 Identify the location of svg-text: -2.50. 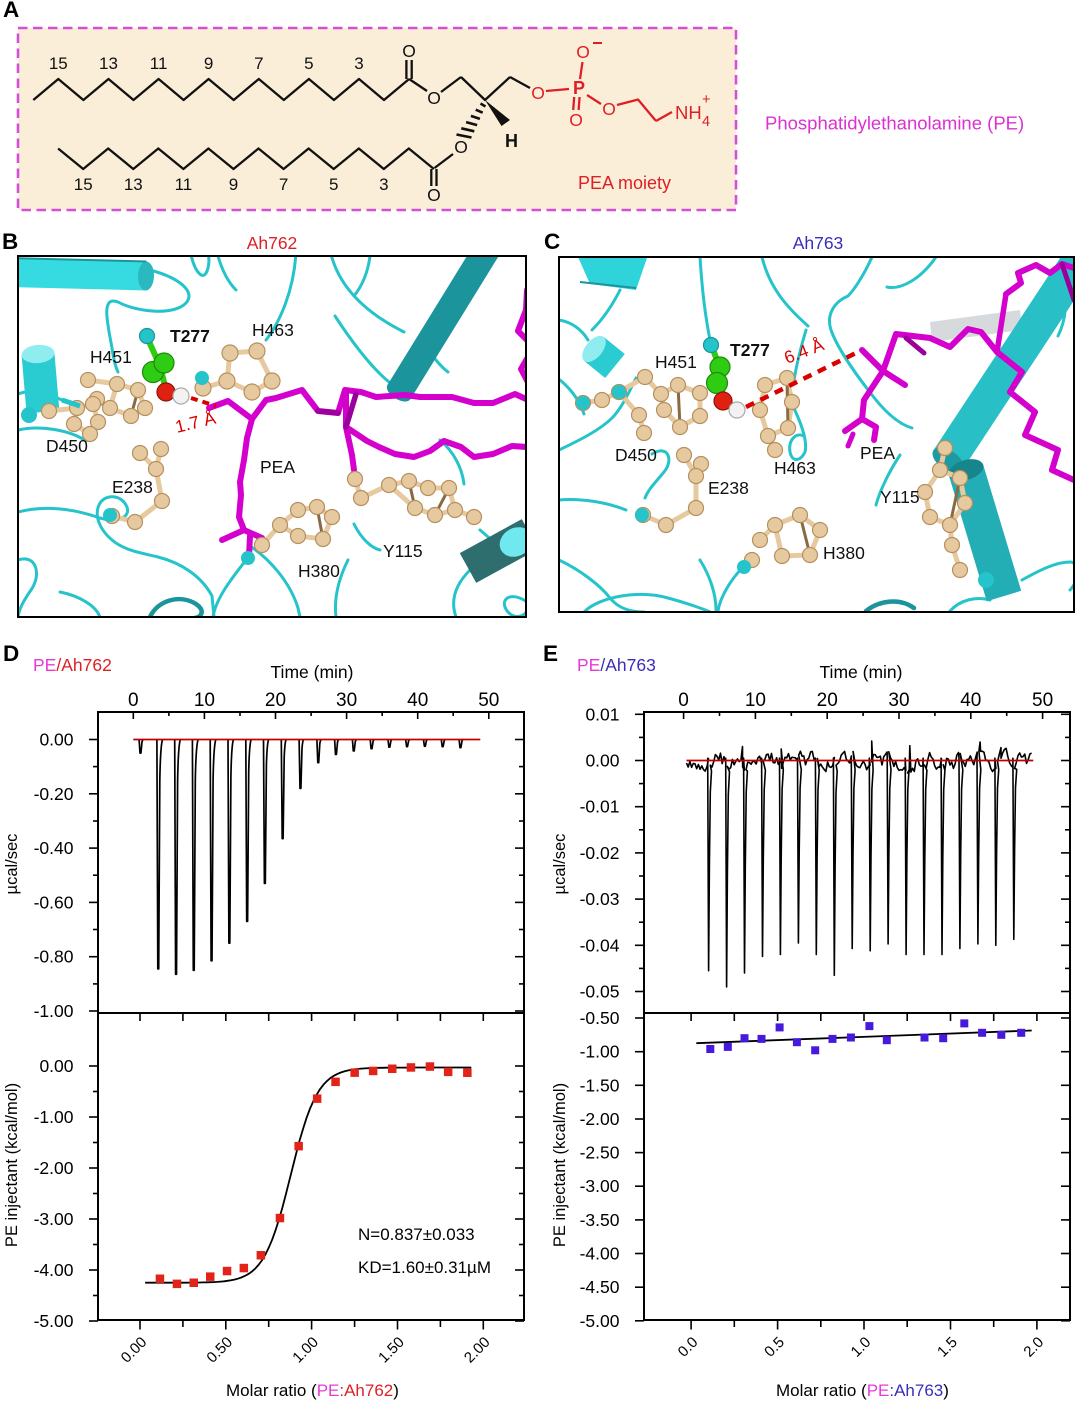
(600, 1153).